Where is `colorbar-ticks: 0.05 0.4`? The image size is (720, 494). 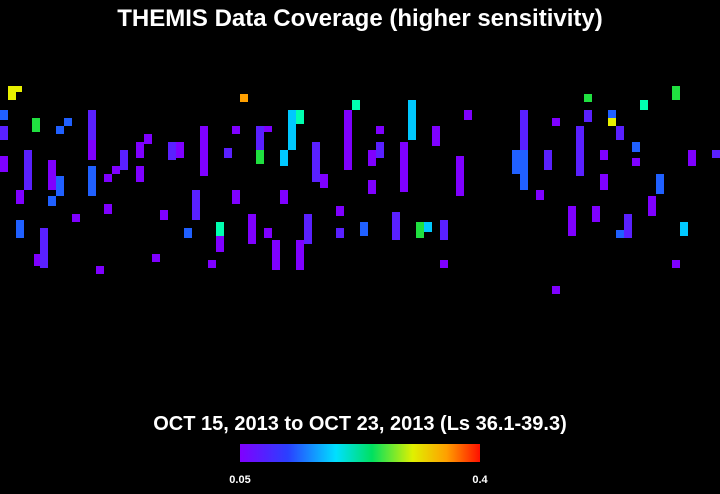 colorbar-ticks: 0.05 0.4 is located at coordinates (358, 480).